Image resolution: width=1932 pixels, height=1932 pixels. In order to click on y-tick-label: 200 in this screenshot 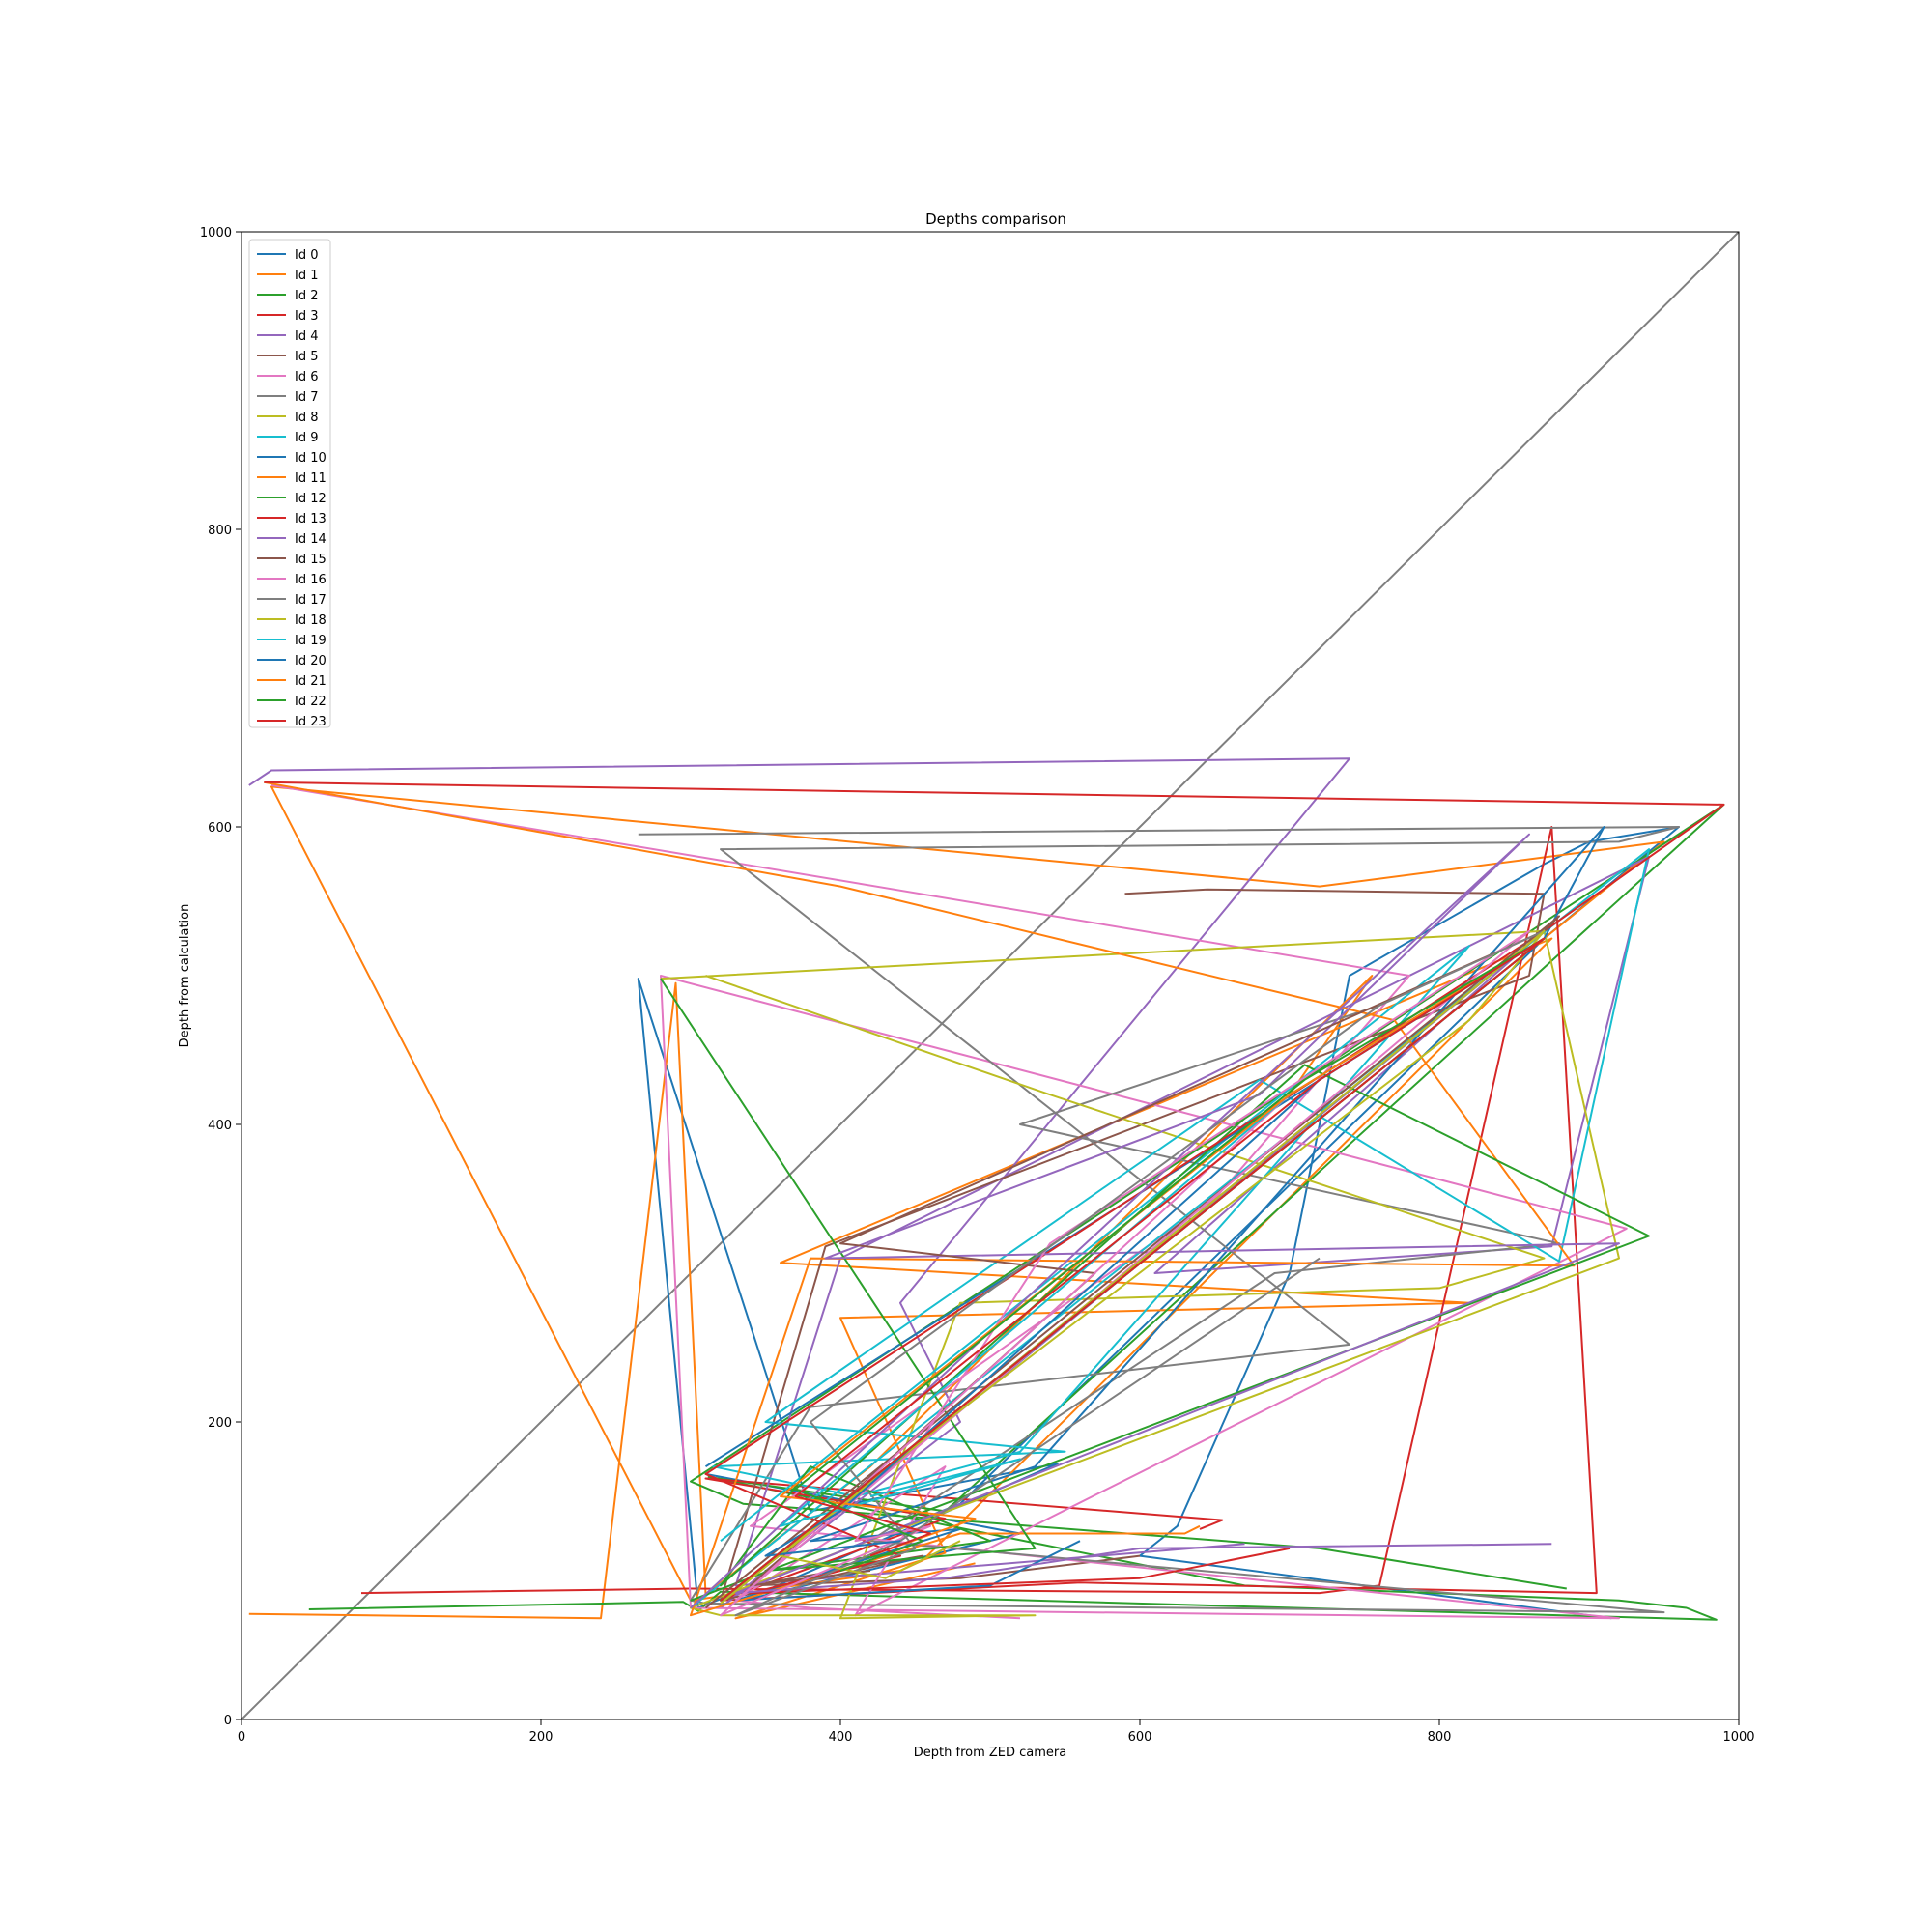, I will do `click(220, 1423)`.